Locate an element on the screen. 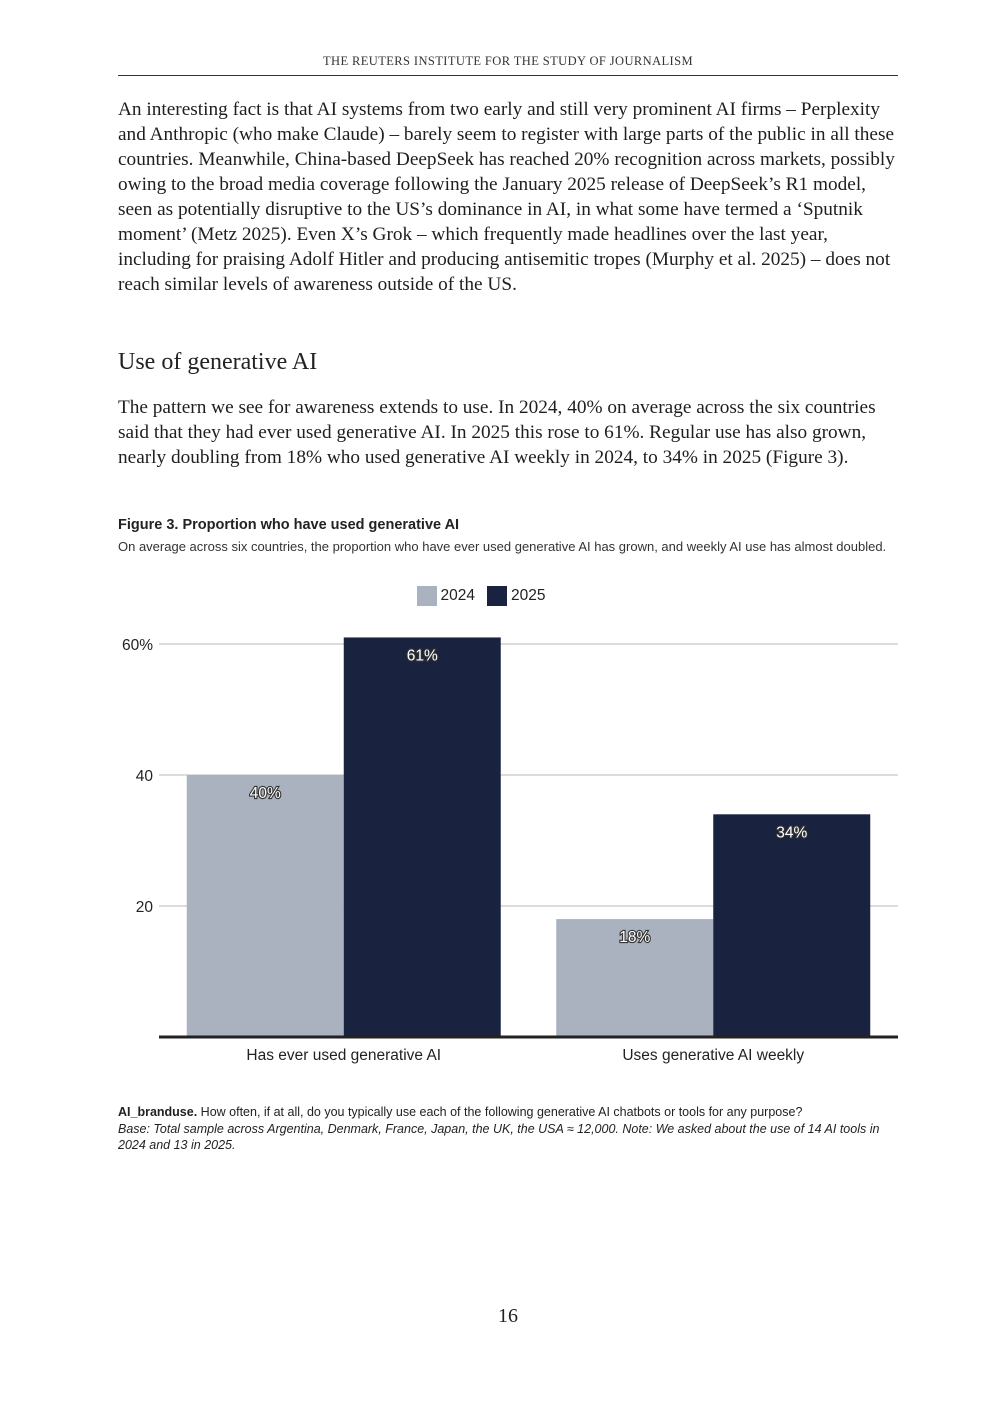 This screenshot has width=992, height=1403. question-id: AI_branduse. is located at coordinates (158, 1112).